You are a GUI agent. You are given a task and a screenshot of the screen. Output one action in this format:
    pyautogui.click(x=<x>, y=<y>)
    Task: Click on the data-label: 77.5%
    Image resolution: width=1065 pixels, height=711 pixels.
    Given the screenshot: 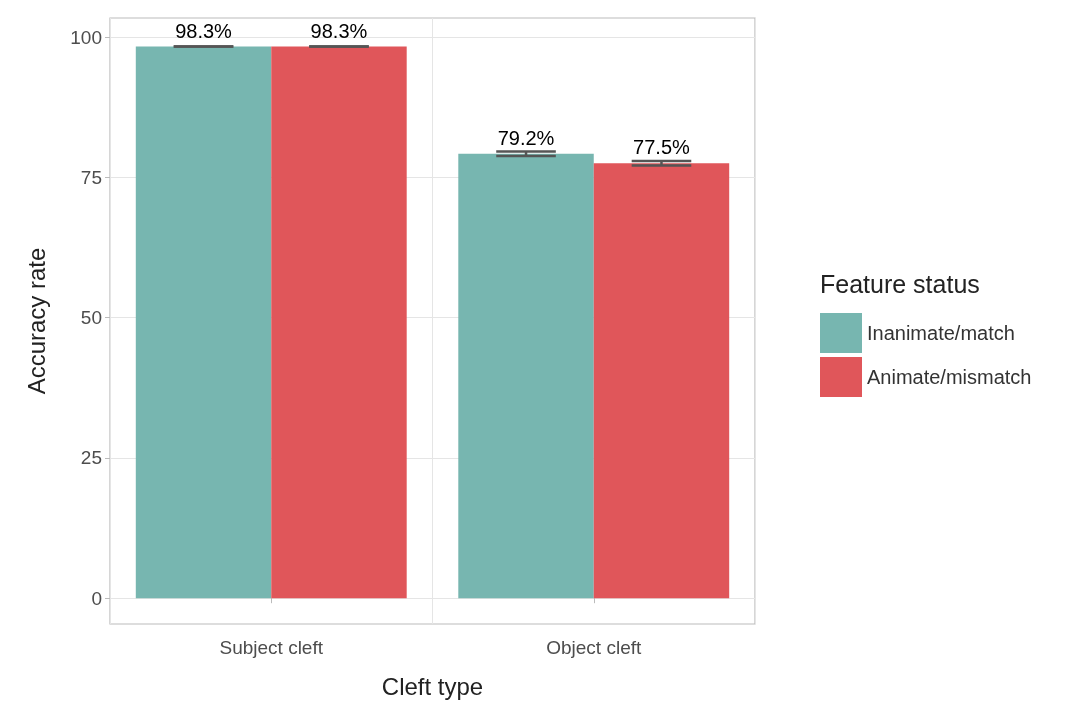 What is the action you would take?
    pyautogui.click(x=662, y=147)
    